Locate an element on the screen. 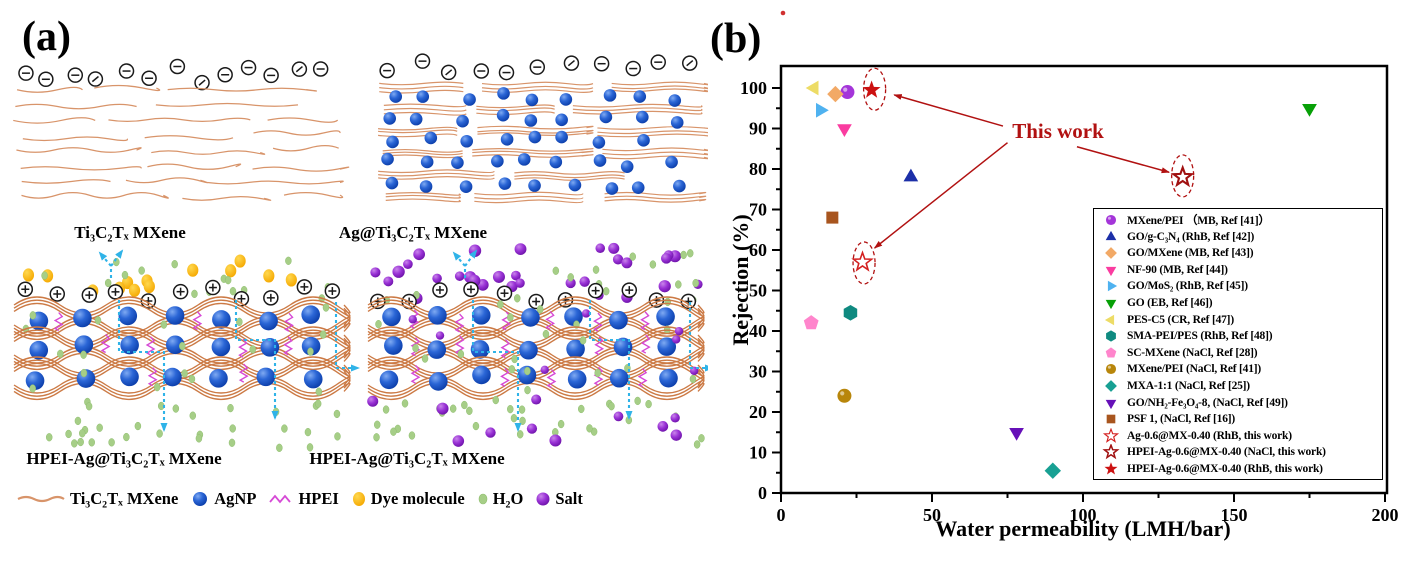 The height and width of the screenshot is (561, 1408). y-tick-label: 10 is located at coordinates (758, 453).